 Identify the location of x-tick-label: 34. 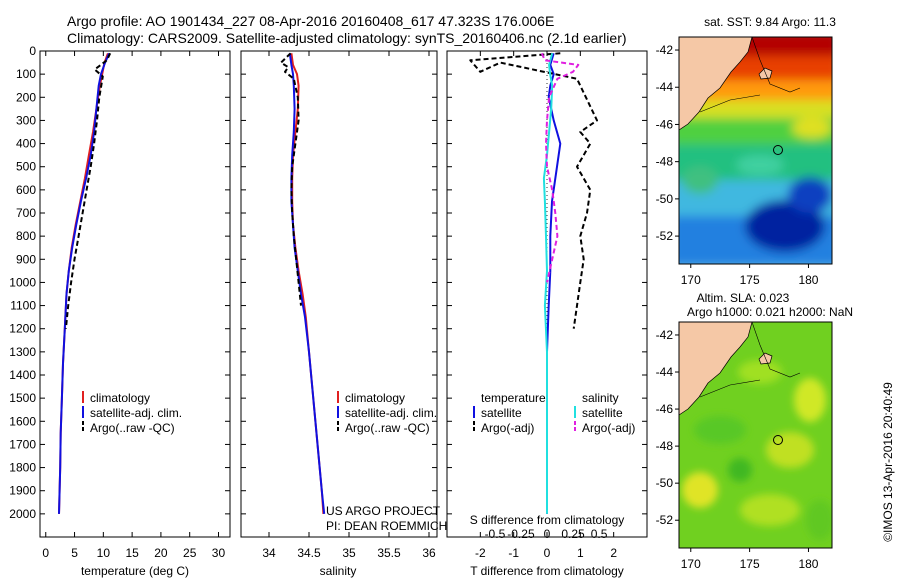
(269, 553).